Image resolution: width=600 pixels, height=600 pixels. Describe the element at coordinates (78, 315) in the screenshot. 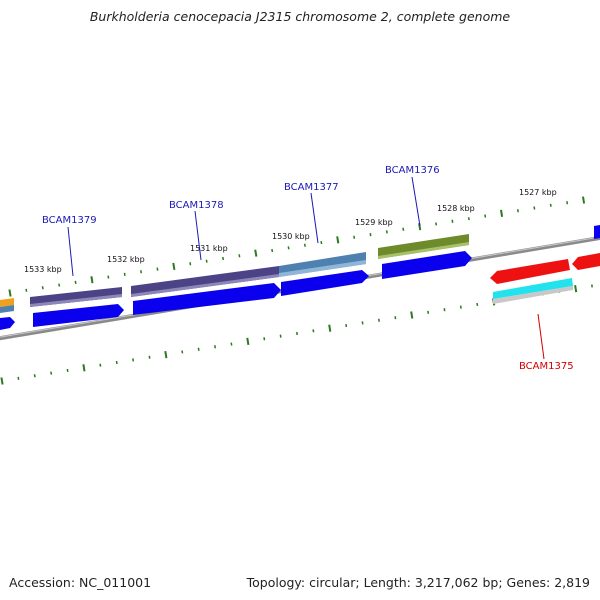

I see `cds-arrow-BCAM1379` at that location.